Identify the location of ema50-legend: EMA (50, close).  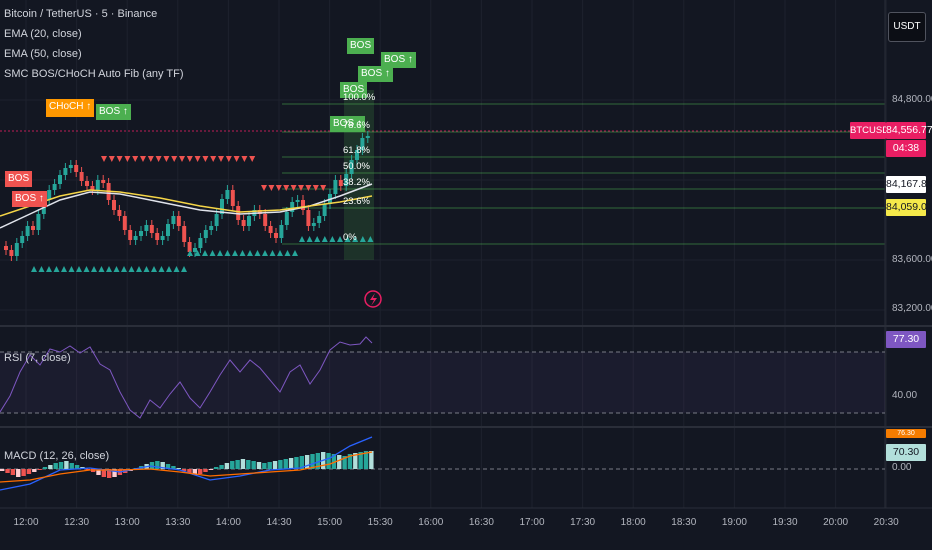
(43, 54).